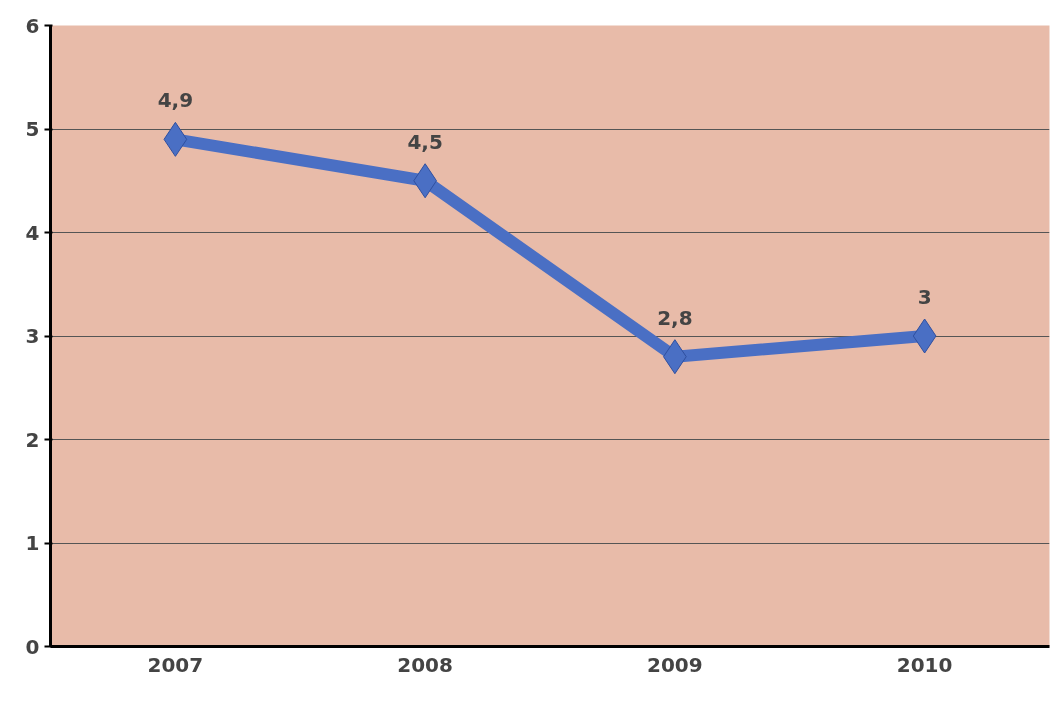 Image resolution: width=1054 pixels, height=706 pixels. Describe the element at coordinates (425, 664) in the screenshot. I see `x-tick-label: 2008` at that location.